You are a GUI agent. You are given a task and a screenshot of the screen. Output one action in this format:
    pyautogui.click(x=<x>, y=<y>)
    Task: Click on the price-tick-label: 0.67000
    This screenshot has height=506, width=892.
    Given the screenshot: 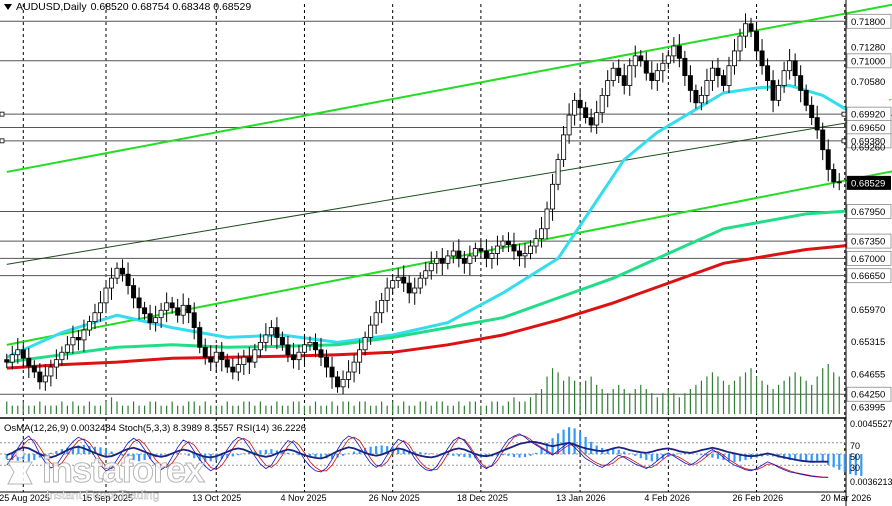 What is the action you would take?
    pyautogui.click(x=868, y=259)
    